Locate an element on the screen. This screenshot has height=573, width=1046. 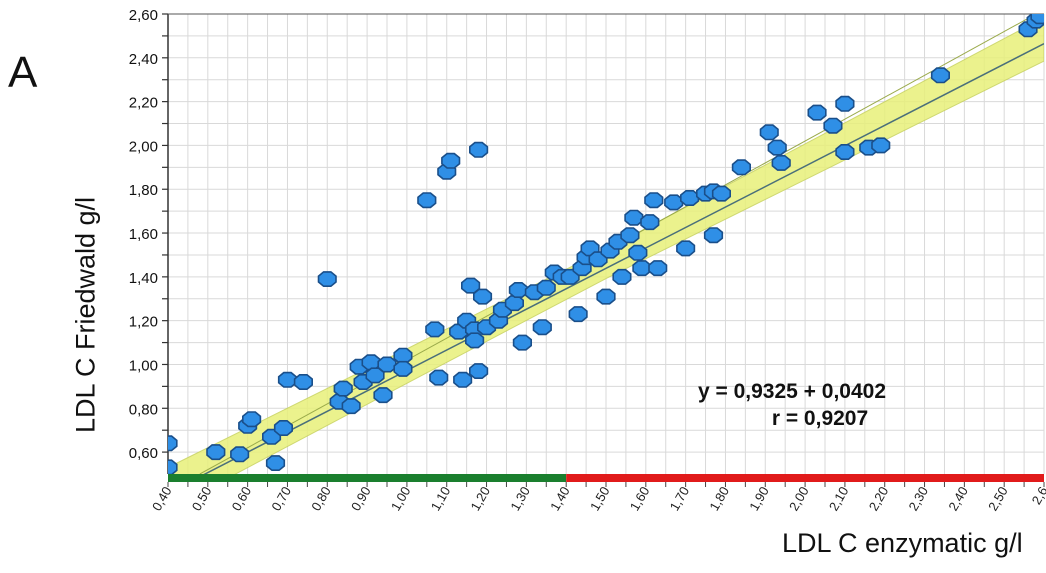
y-tick-label: 0,60 is located at coordinates (143, 453).